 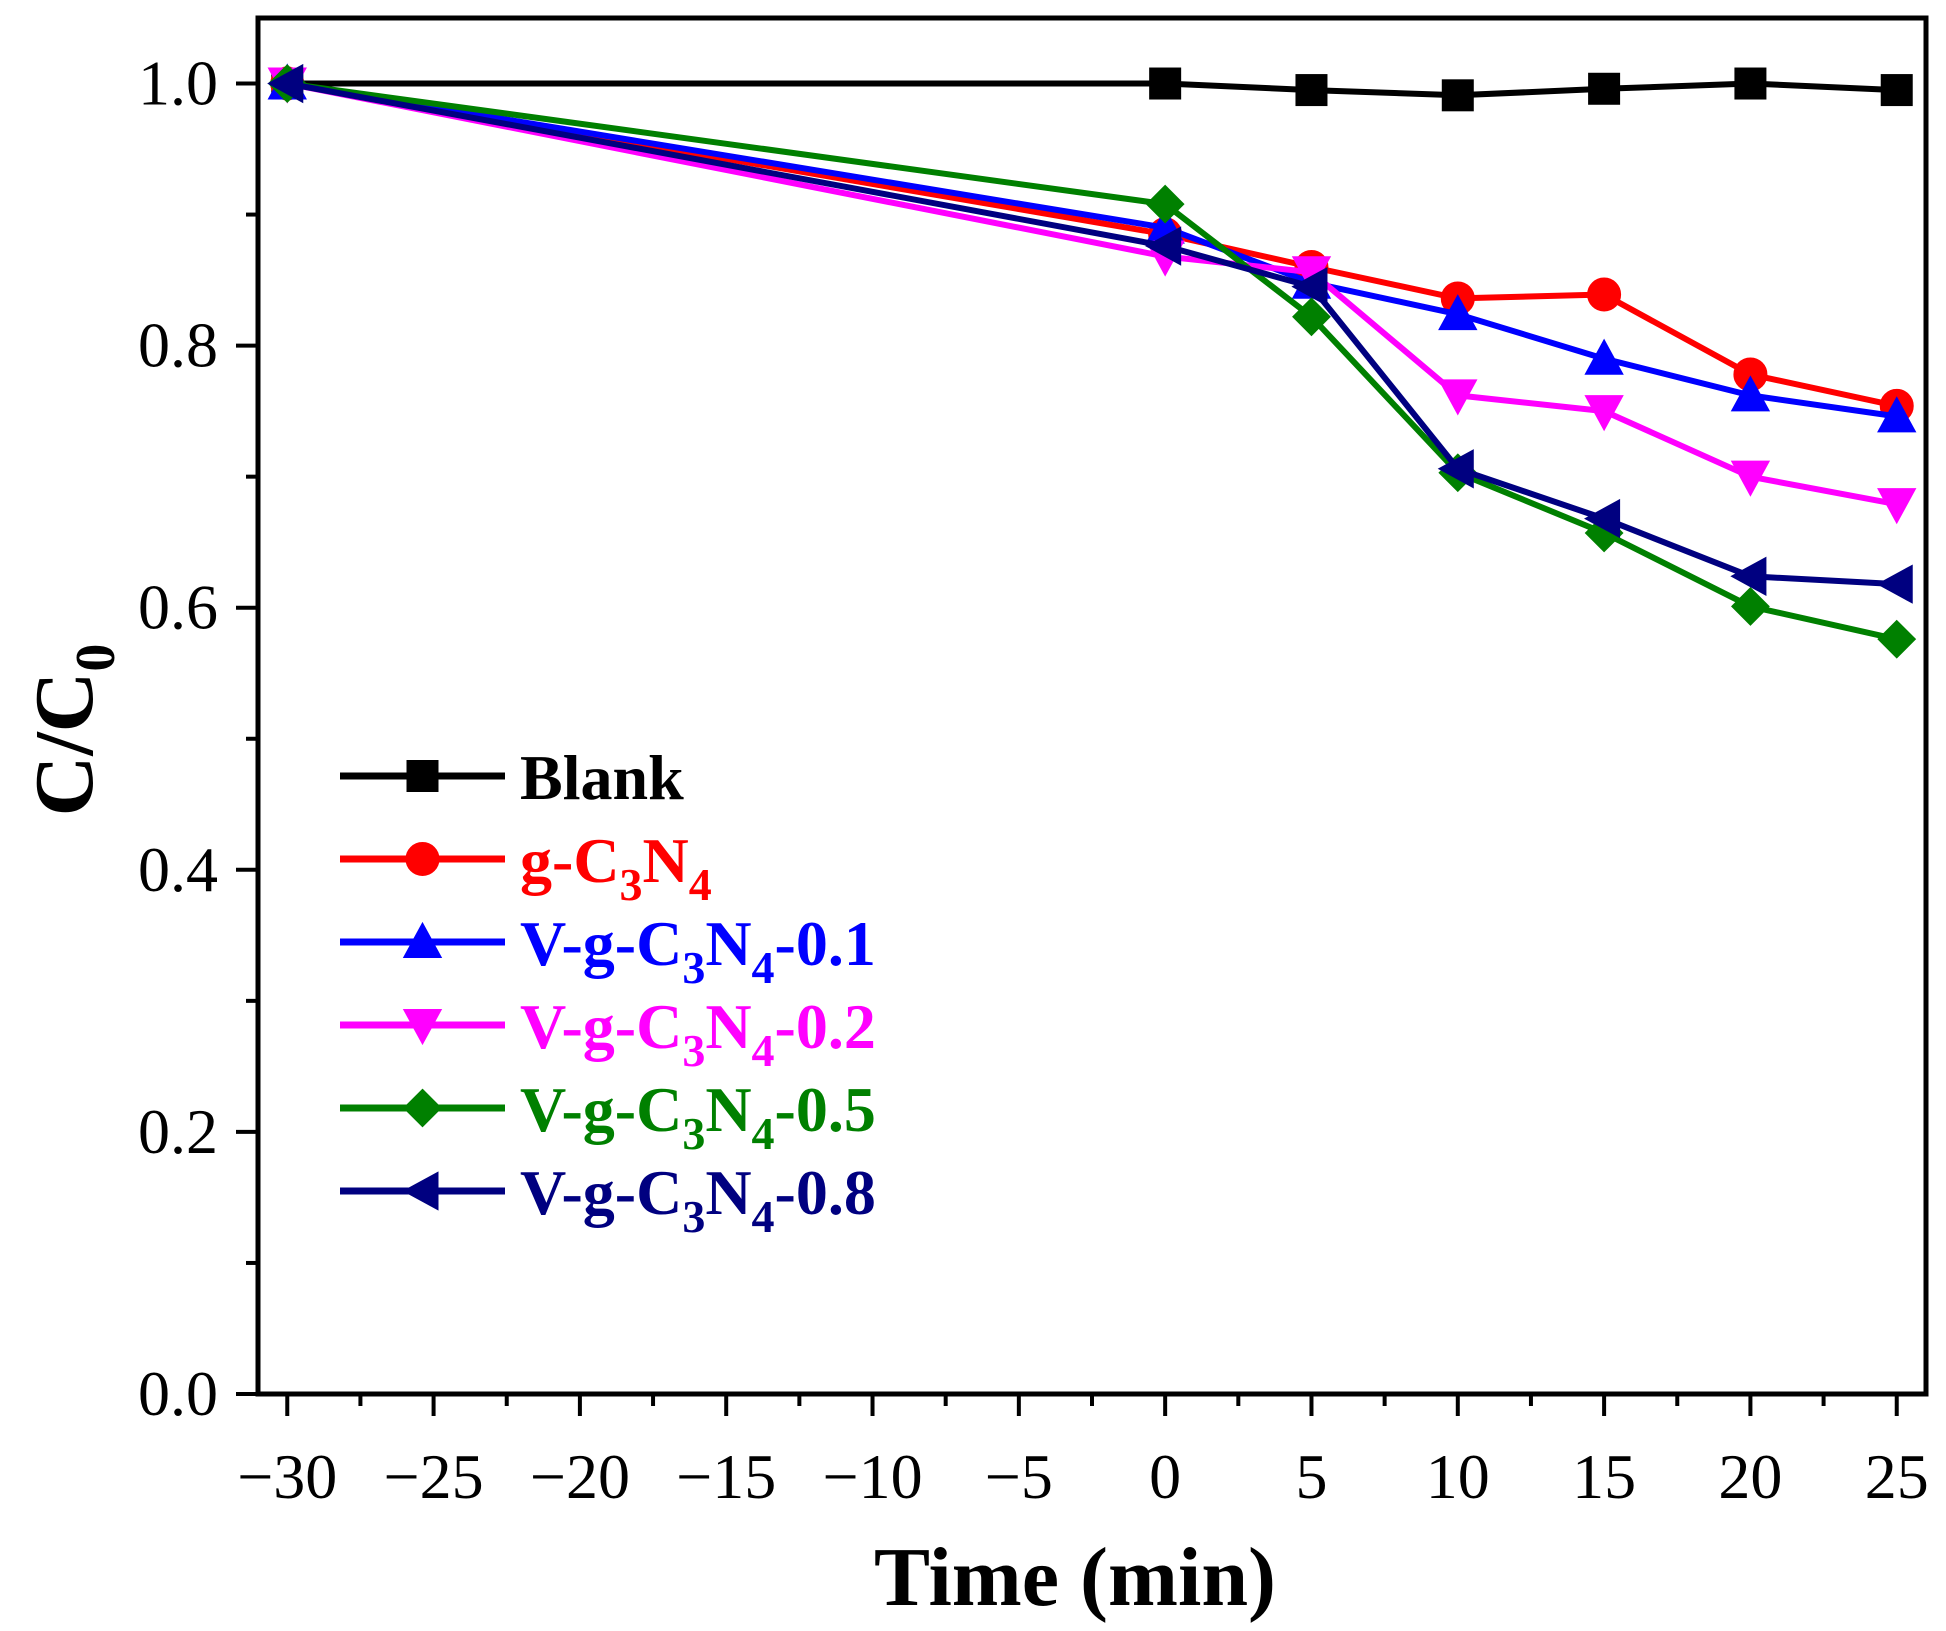 I want to click on x-tick-label: −5, so click(x=1019, y=1476).